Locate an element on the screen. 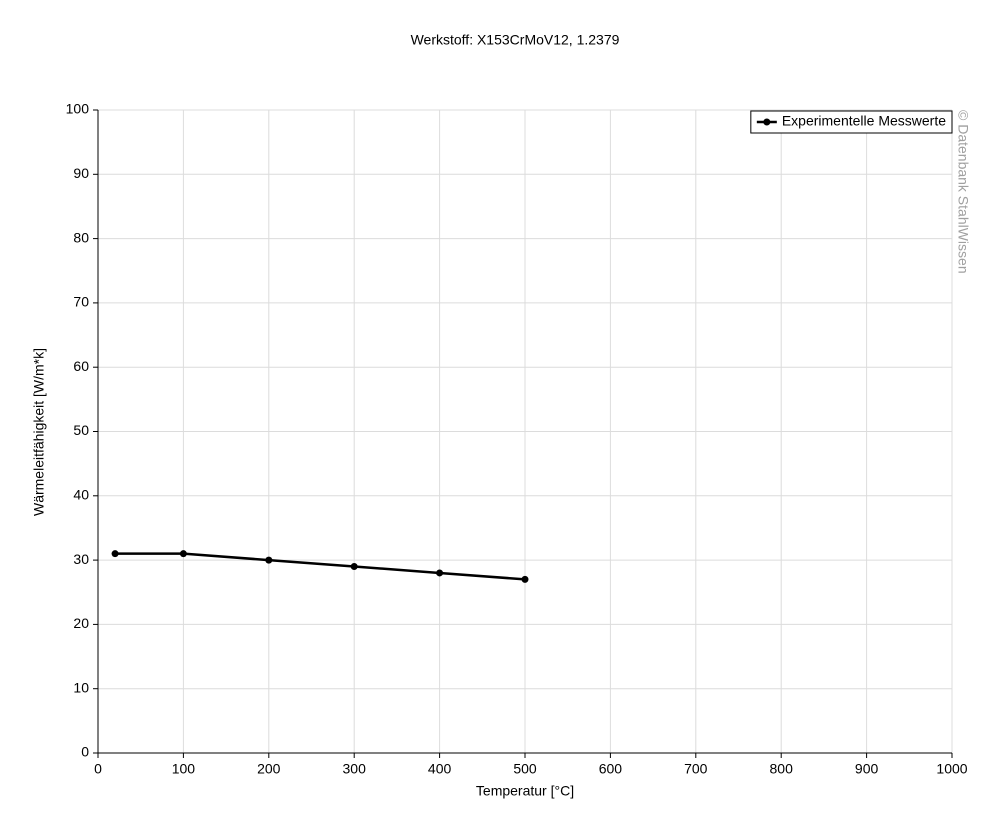 The height and width of the screenshot is (827, 1000). y-tick-label: 0 is located at coordinates (85, 752).